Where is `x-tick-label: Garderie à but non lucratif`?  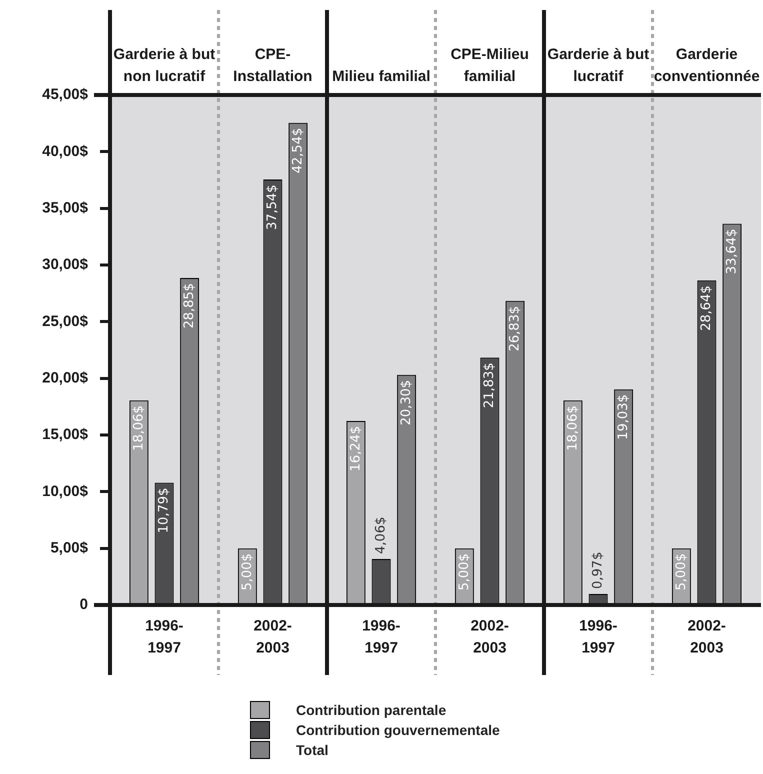 x-tick-label: Garderie à but non lucratif is located at coordinates (164, 65).